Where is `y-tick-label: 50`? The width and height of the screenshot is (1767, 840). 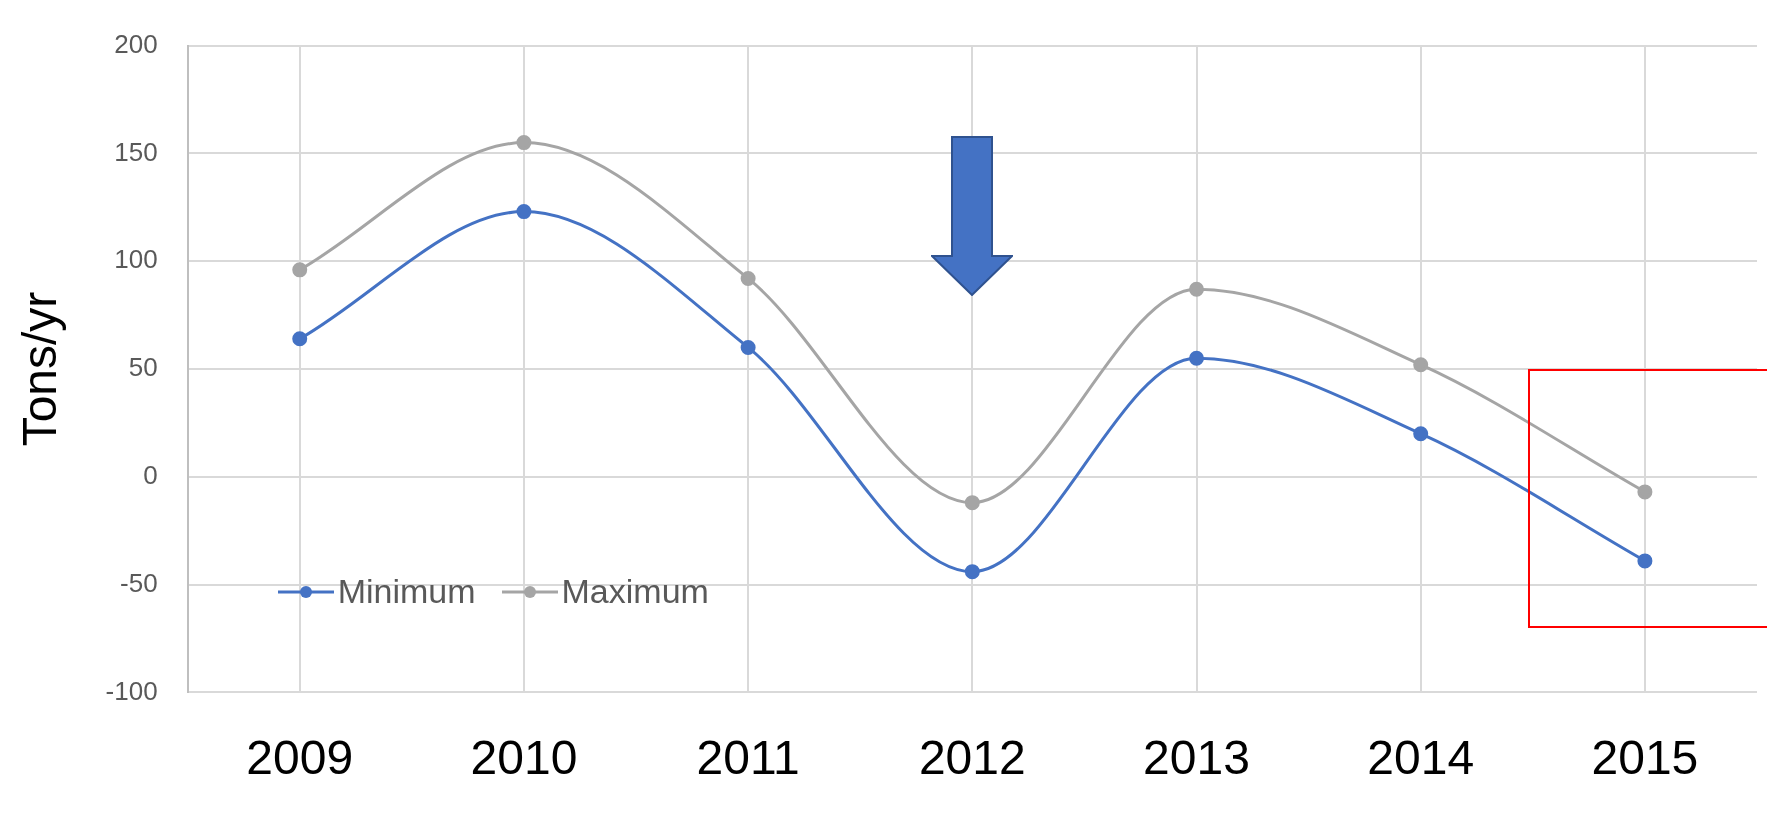
y-tick-label: 50 is located at coordinates (143, 367).